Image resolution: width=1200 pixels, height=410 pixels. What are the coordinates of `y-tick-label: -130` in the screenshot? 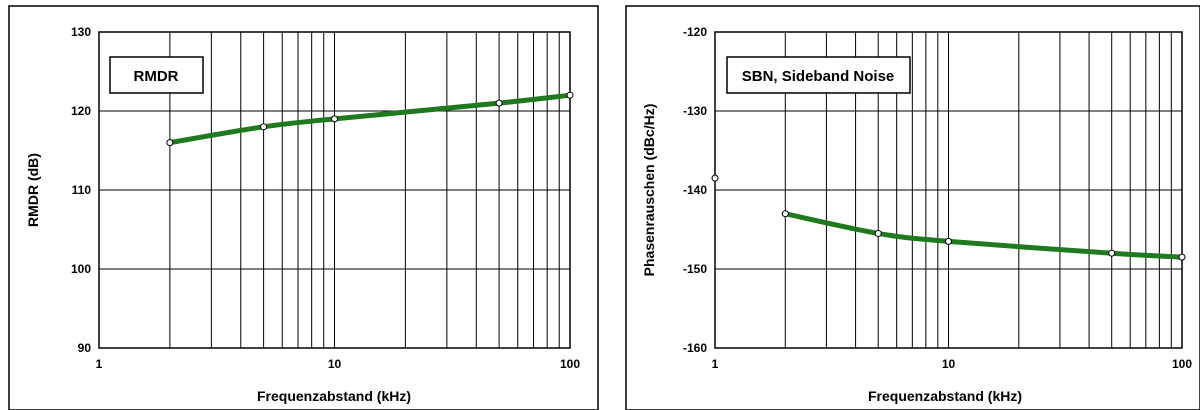 It's located at (695, 111).